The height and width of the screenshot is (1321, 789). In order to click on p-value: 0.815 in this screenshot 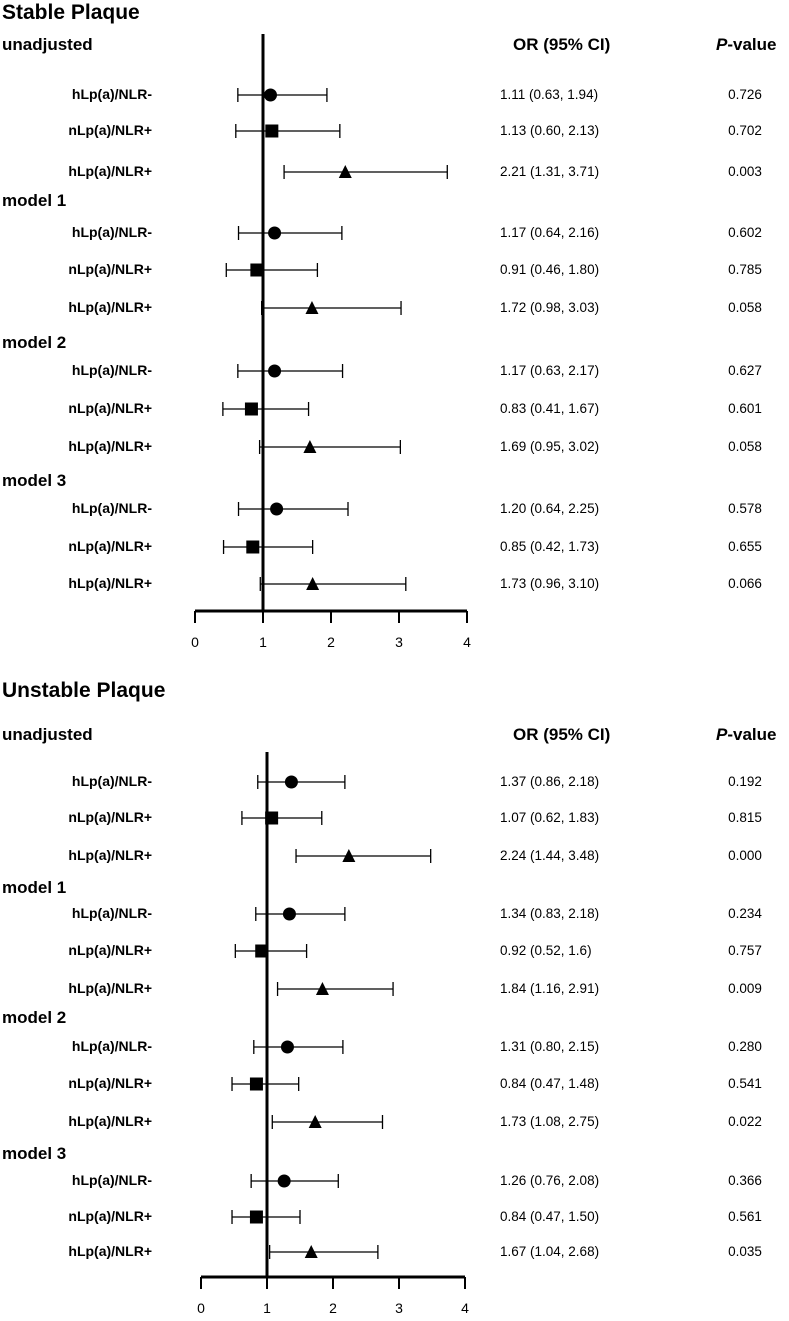, I will do `click(745, 817)`.